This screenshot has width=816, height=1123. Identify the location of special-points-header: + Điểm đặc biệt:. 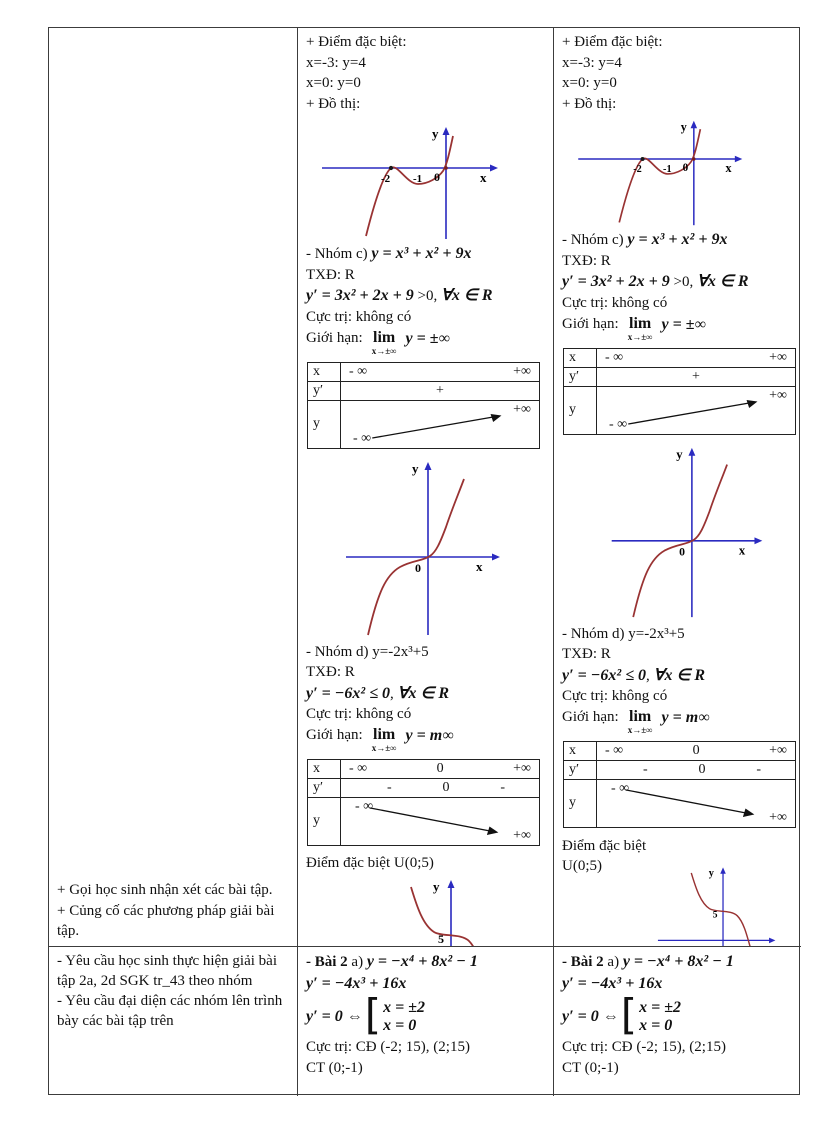
(356, 42).